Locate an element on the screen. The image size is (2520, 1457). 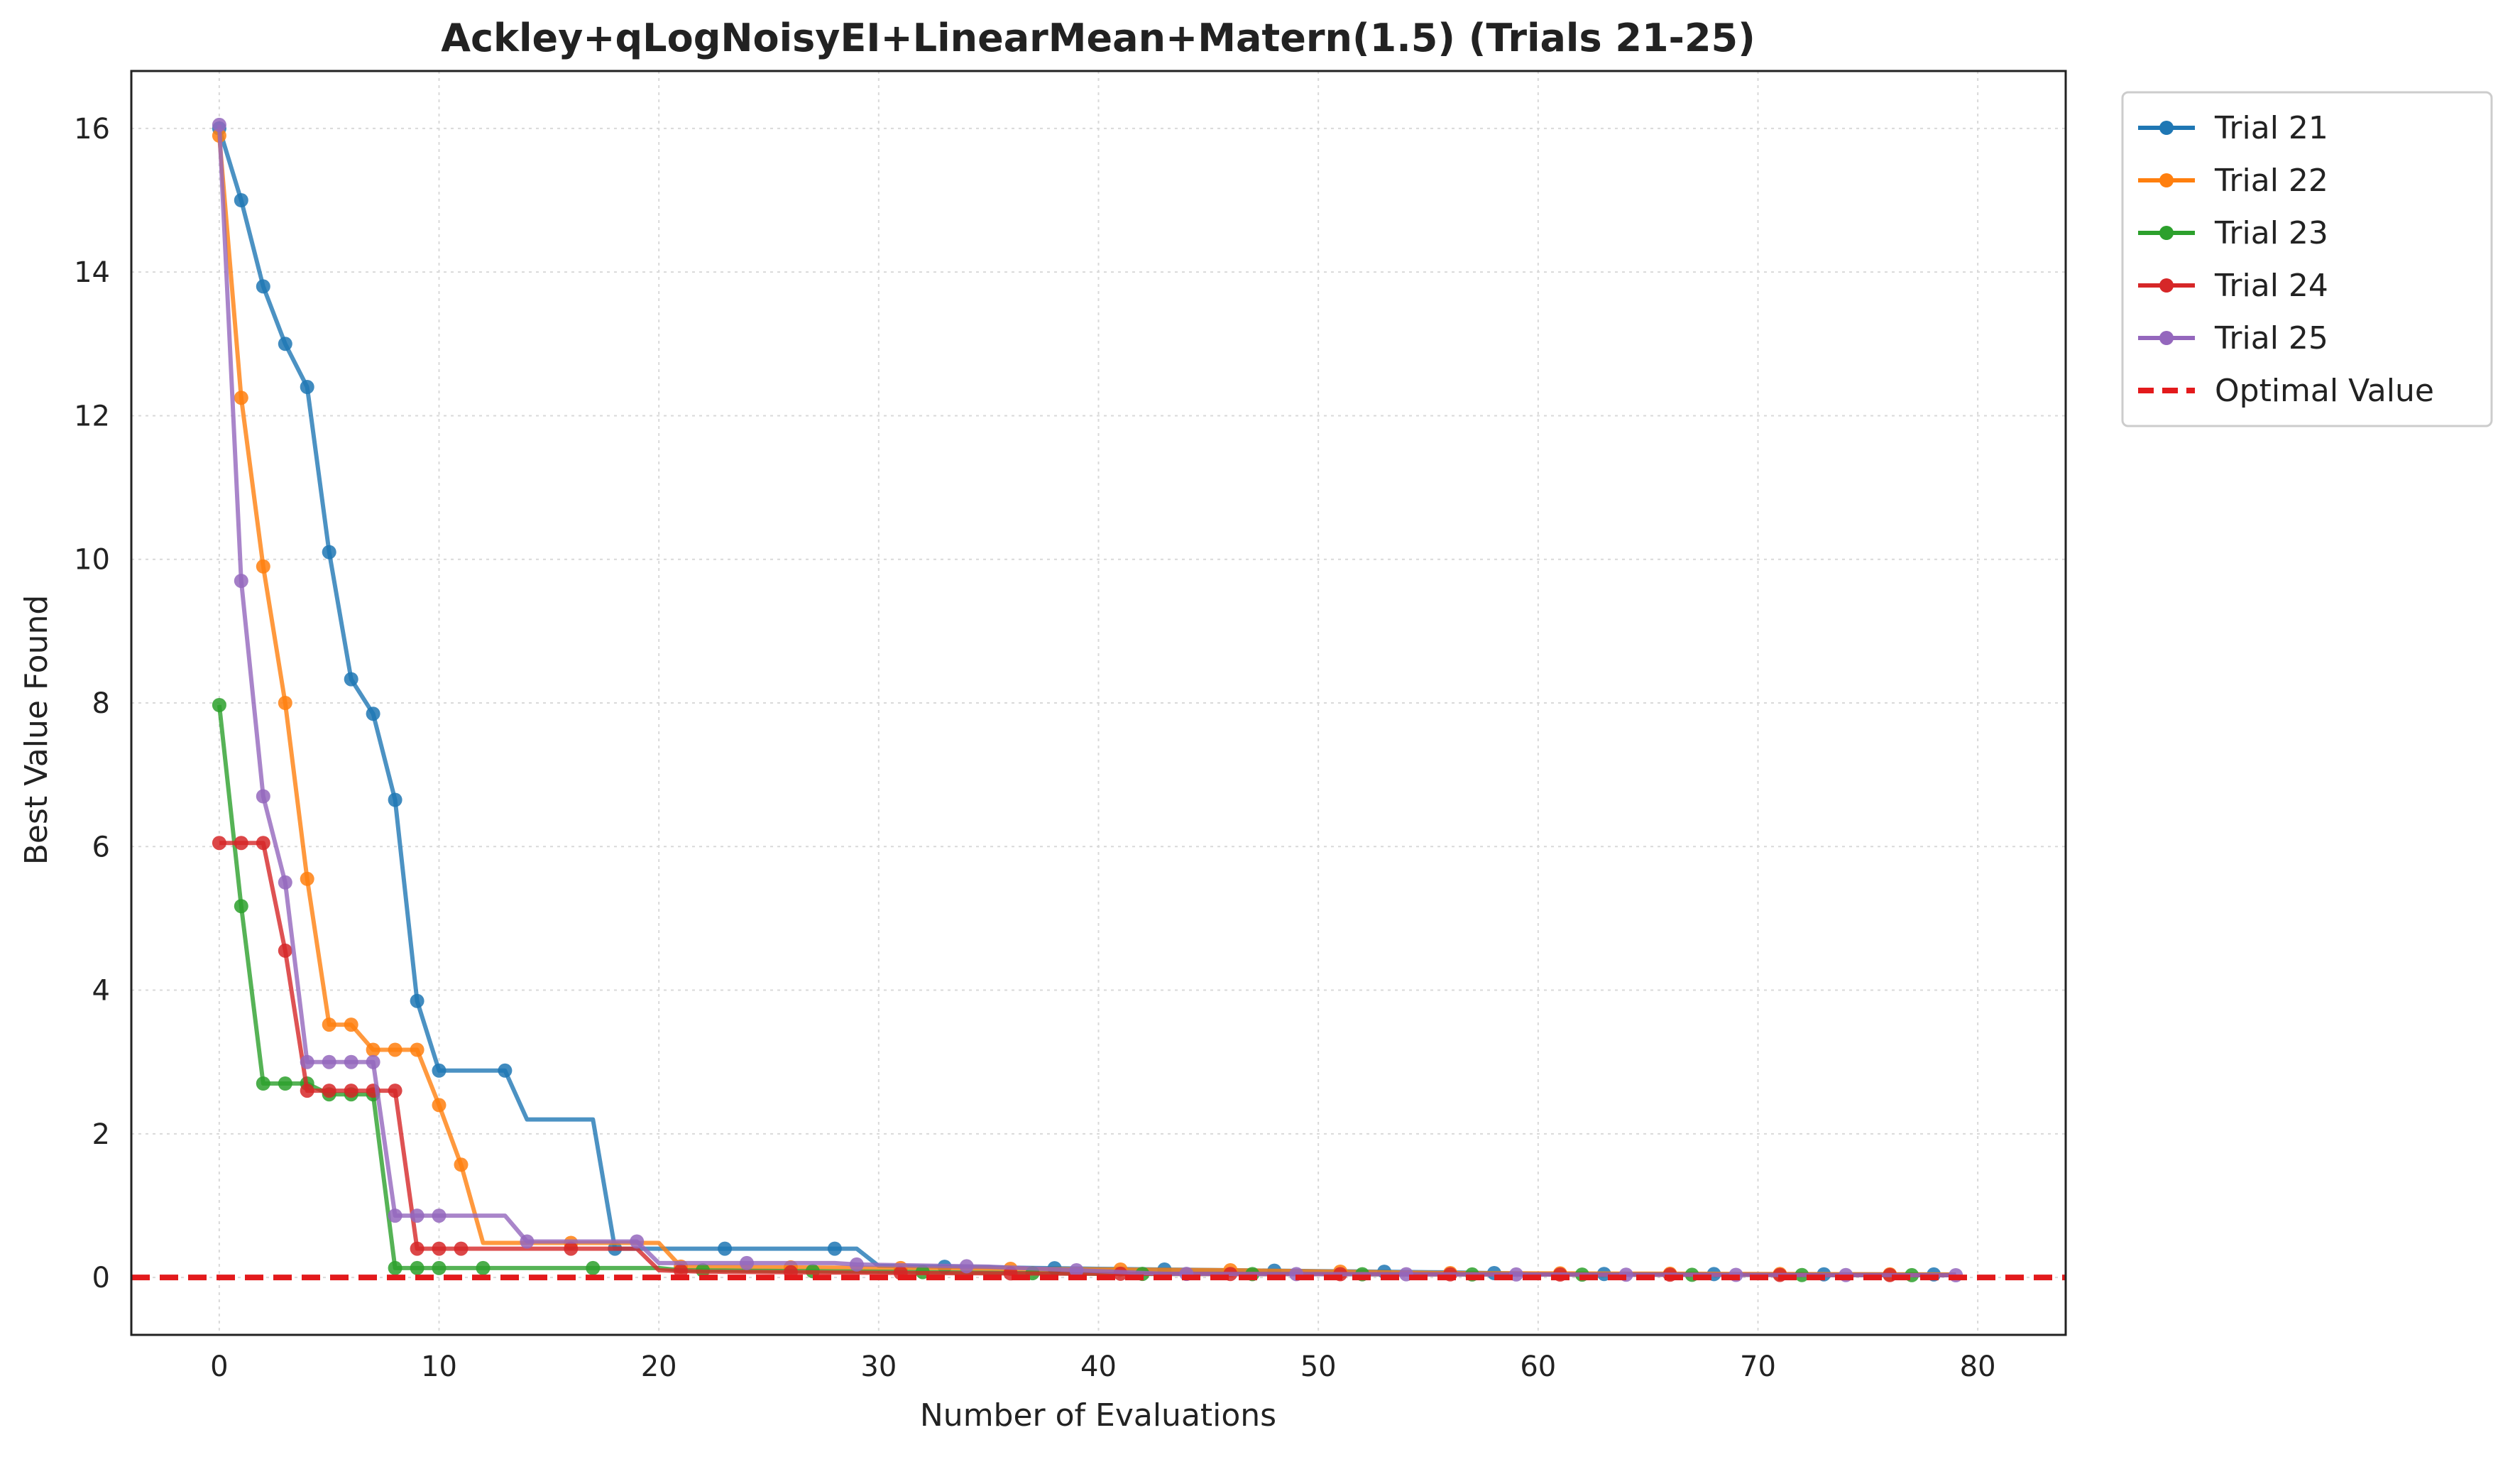
x-axis-ticks: 0 10 20 30 40 50 60 70 80 is located at coordinates (1102, 1366).